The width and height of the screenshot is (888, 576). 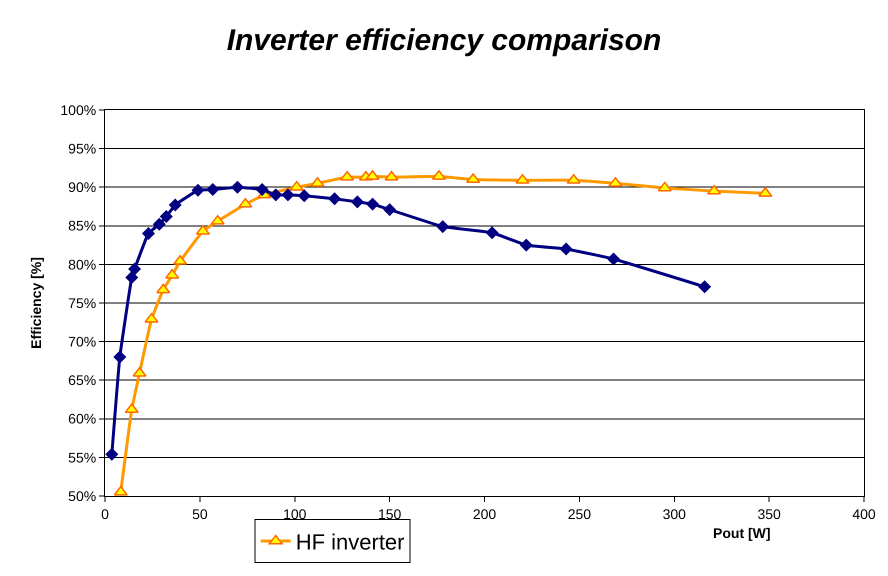 What do you see at coordinates (82, 187) in the screenshot?
I see `y-tick-label: 90%` at bounding box center [82, 187].